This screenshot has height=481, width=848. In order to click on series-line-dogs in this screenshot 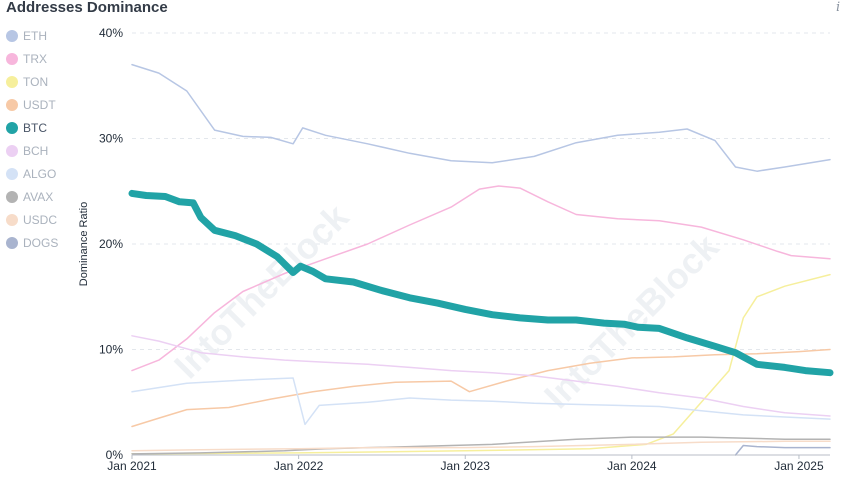, I will do `click(782, 450)`.